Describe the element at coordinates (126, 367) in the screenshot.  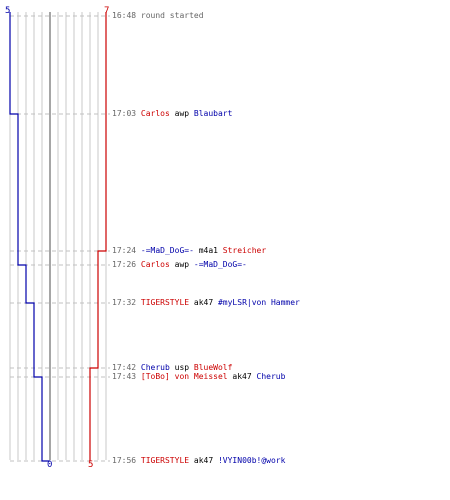
I see `event-time: 17:42` at that location.